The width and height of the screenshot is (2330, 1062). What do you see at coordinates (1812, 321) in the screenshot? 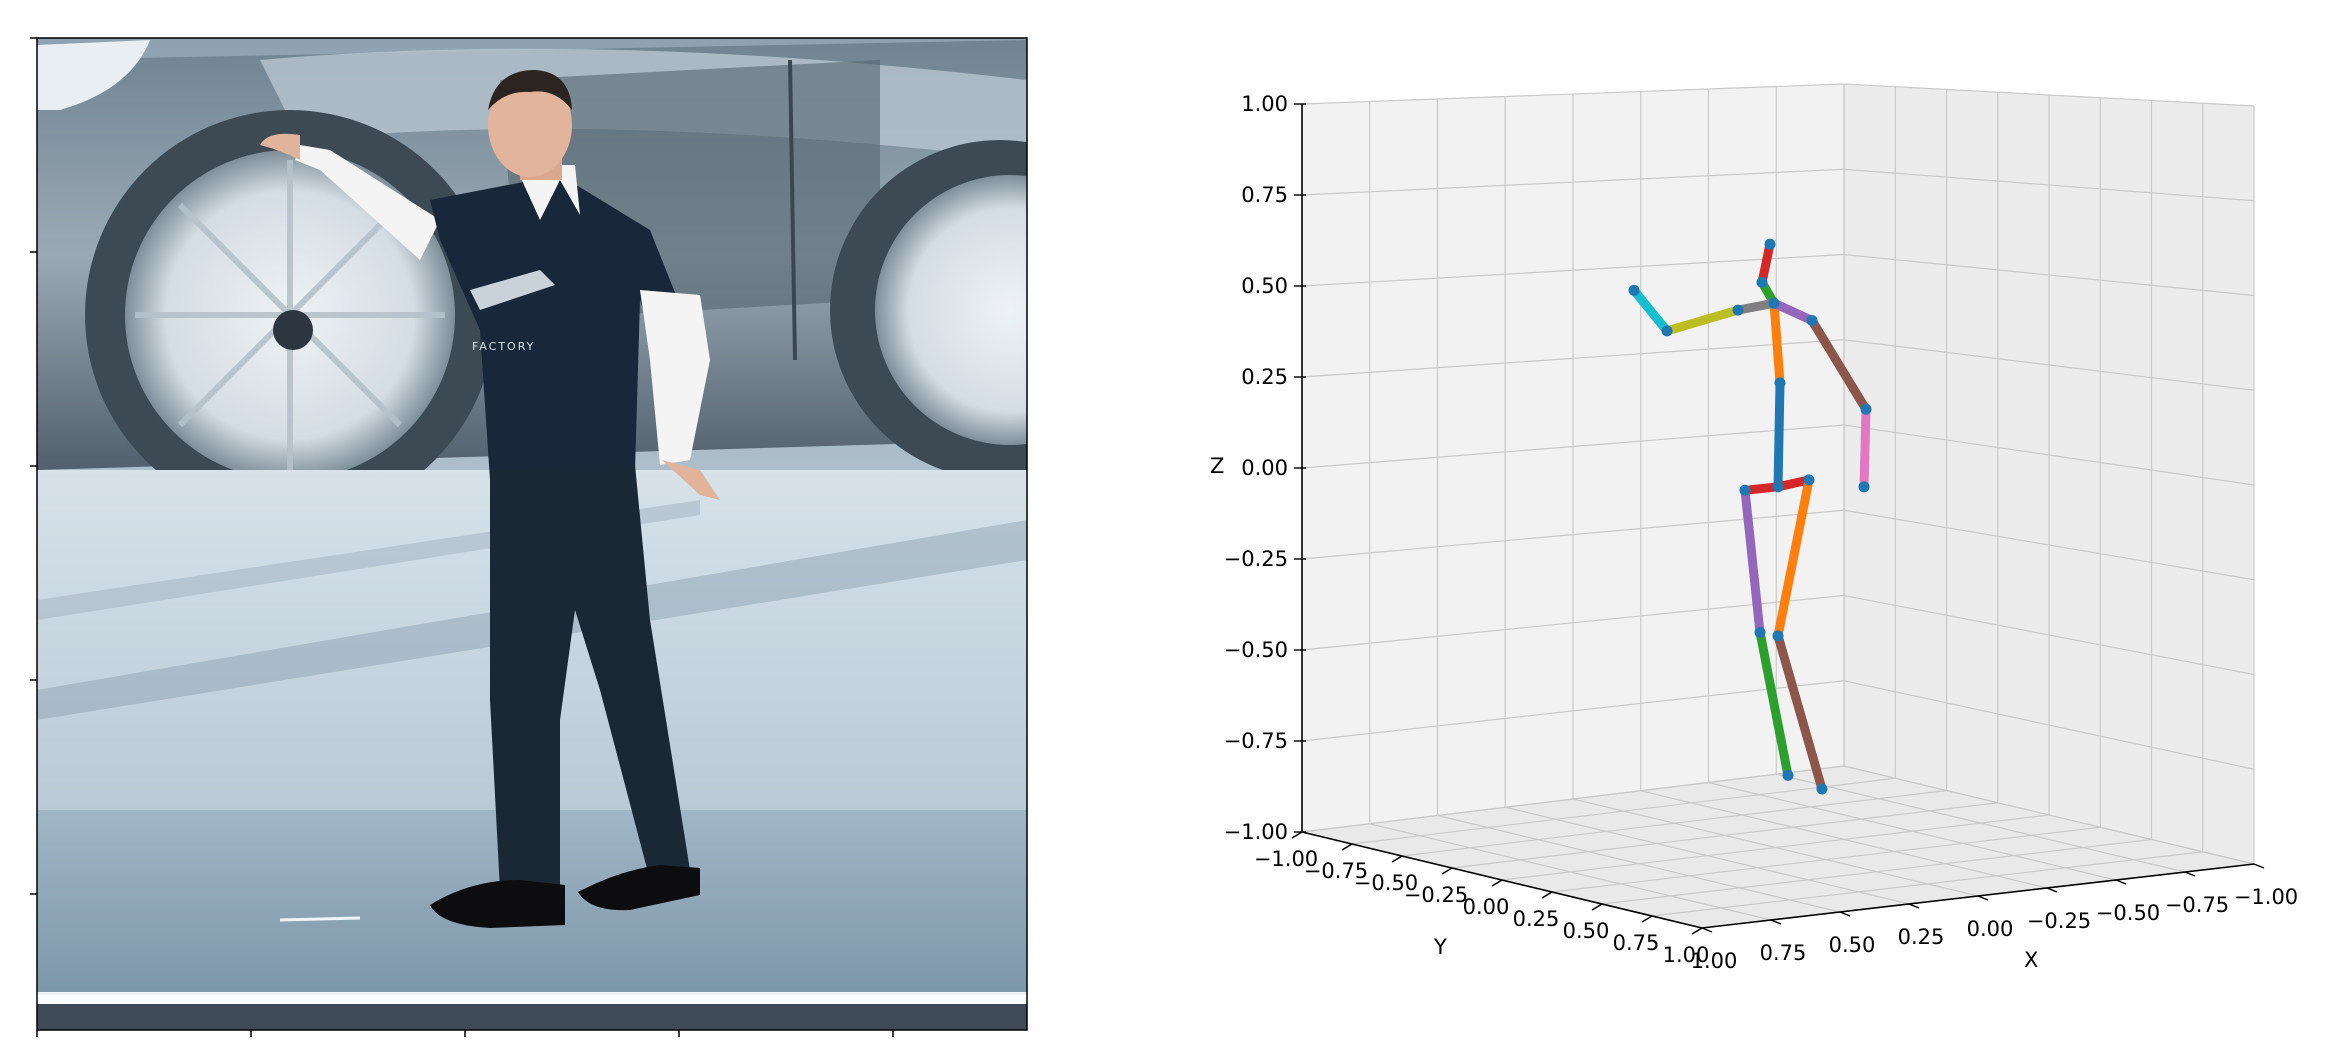
I see `joint-left_shoulder` at bounding box center [1812, 321].